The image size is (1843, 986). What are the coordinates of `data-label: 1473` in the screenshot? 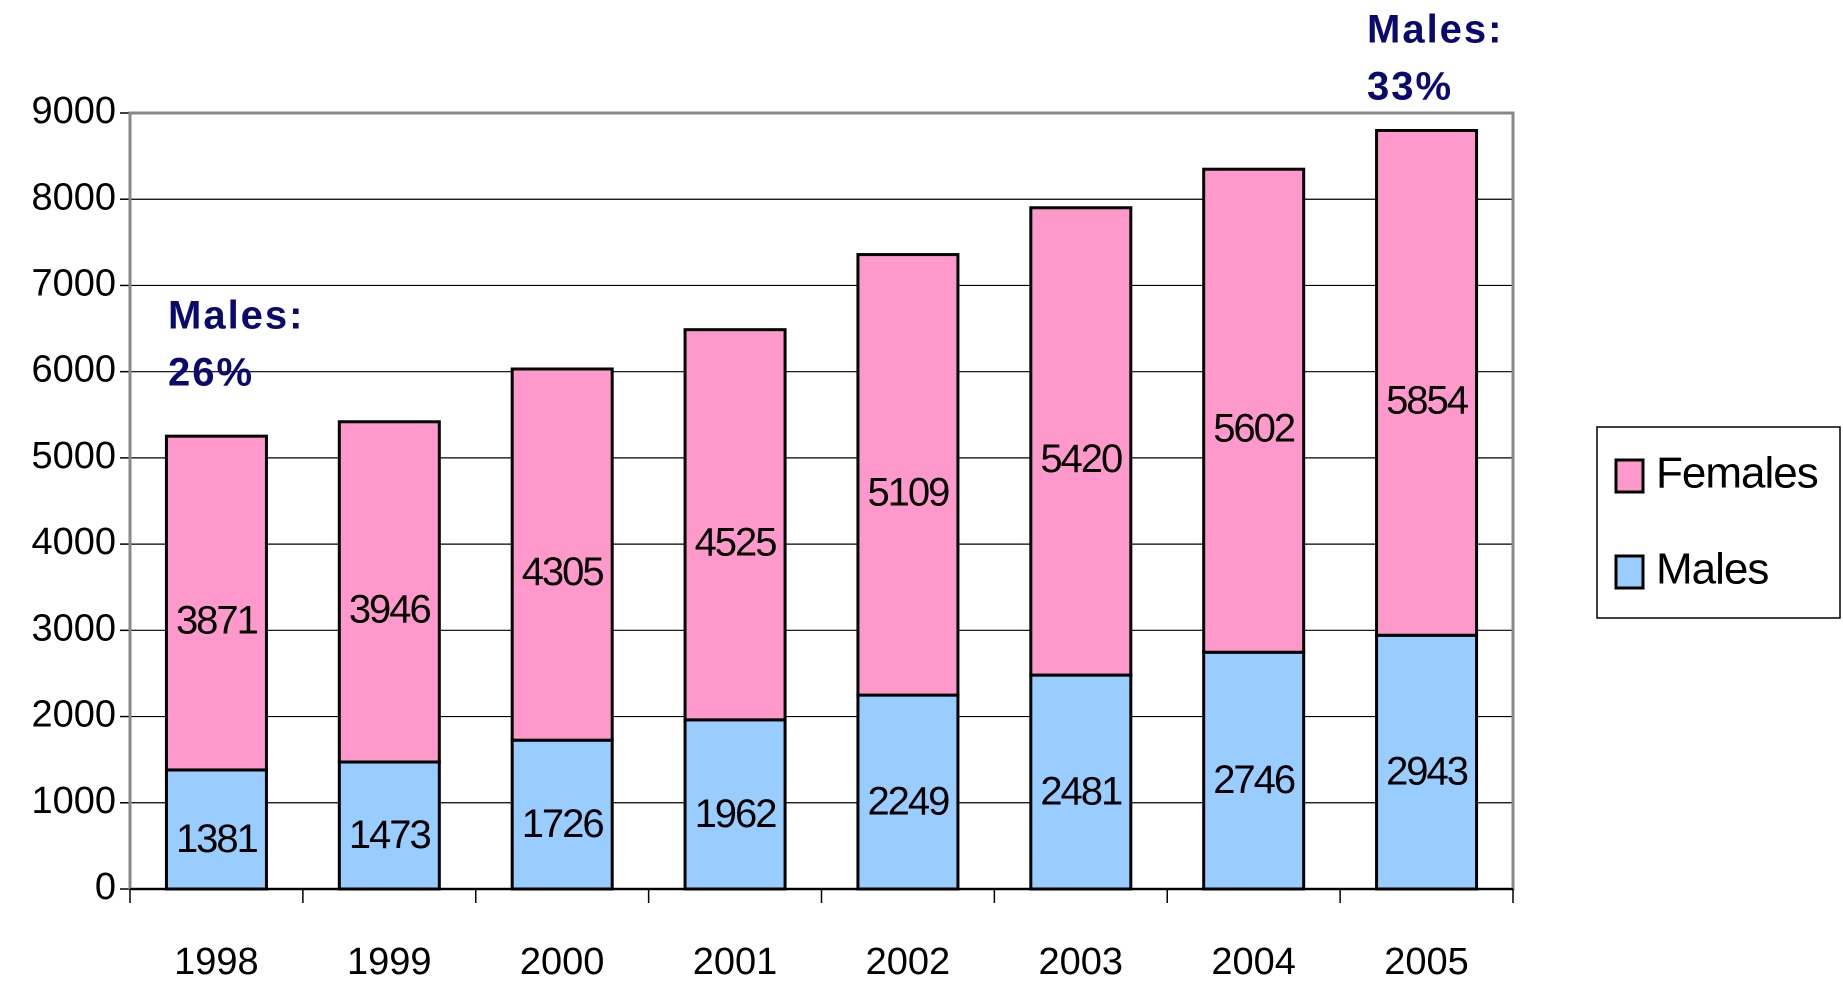 It's located at (390, 835).